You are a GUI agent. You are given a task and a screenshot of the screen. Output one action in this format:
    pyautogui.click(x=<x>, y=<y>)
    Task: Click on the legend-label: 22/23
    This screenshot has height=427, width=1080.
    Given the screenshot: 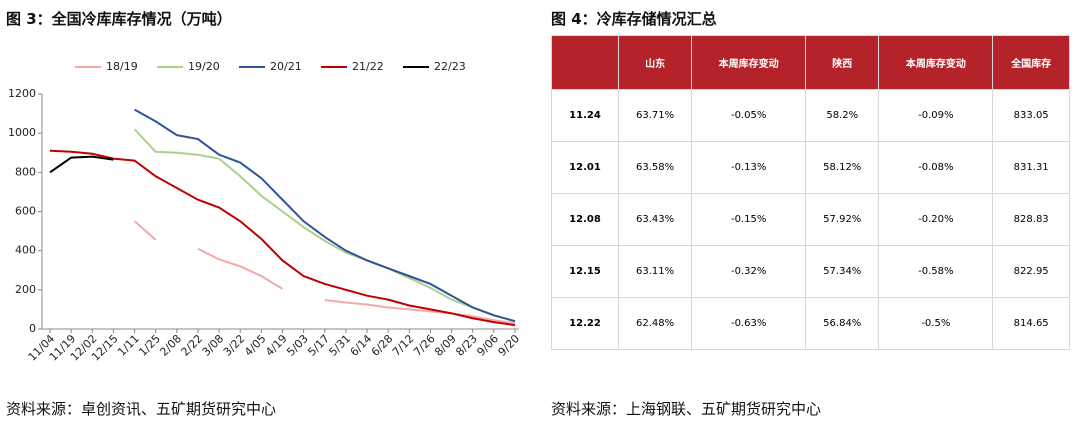 What is the action you would take?
    pyautogui.click(x=450, y=66)
    